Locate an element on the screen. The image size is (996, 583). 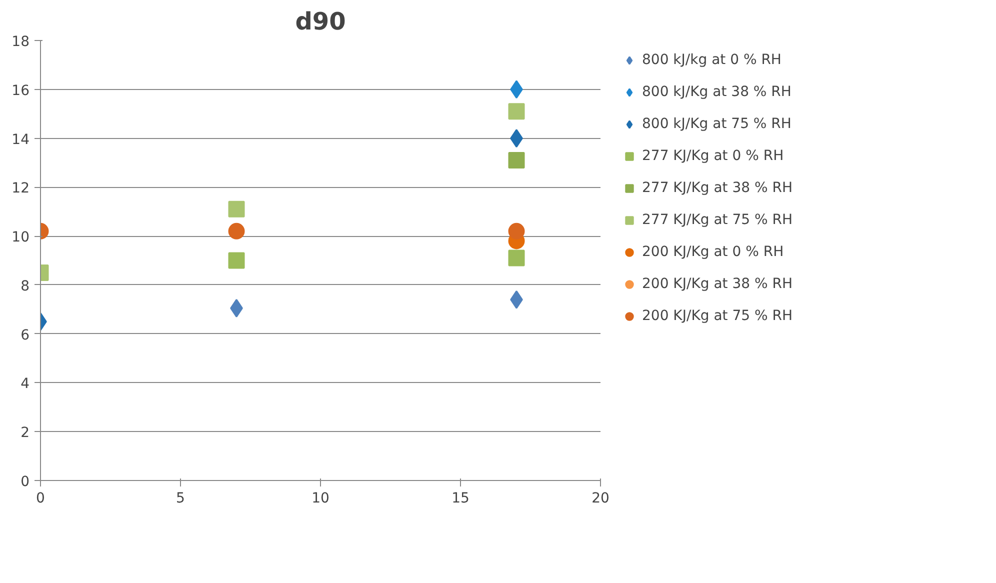
y-tick-label: 0 is located at coordinates (25, 482).